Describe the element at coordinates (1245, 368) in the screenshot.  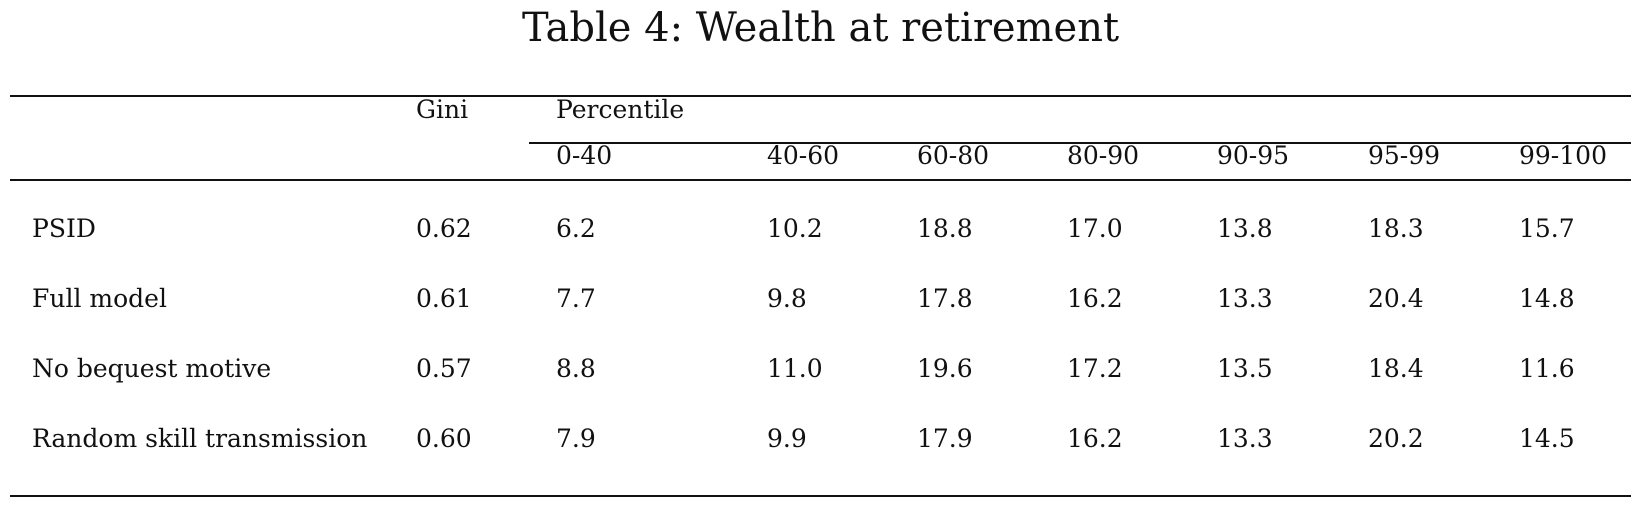
I see `value-90-95: 13.5` at that location.